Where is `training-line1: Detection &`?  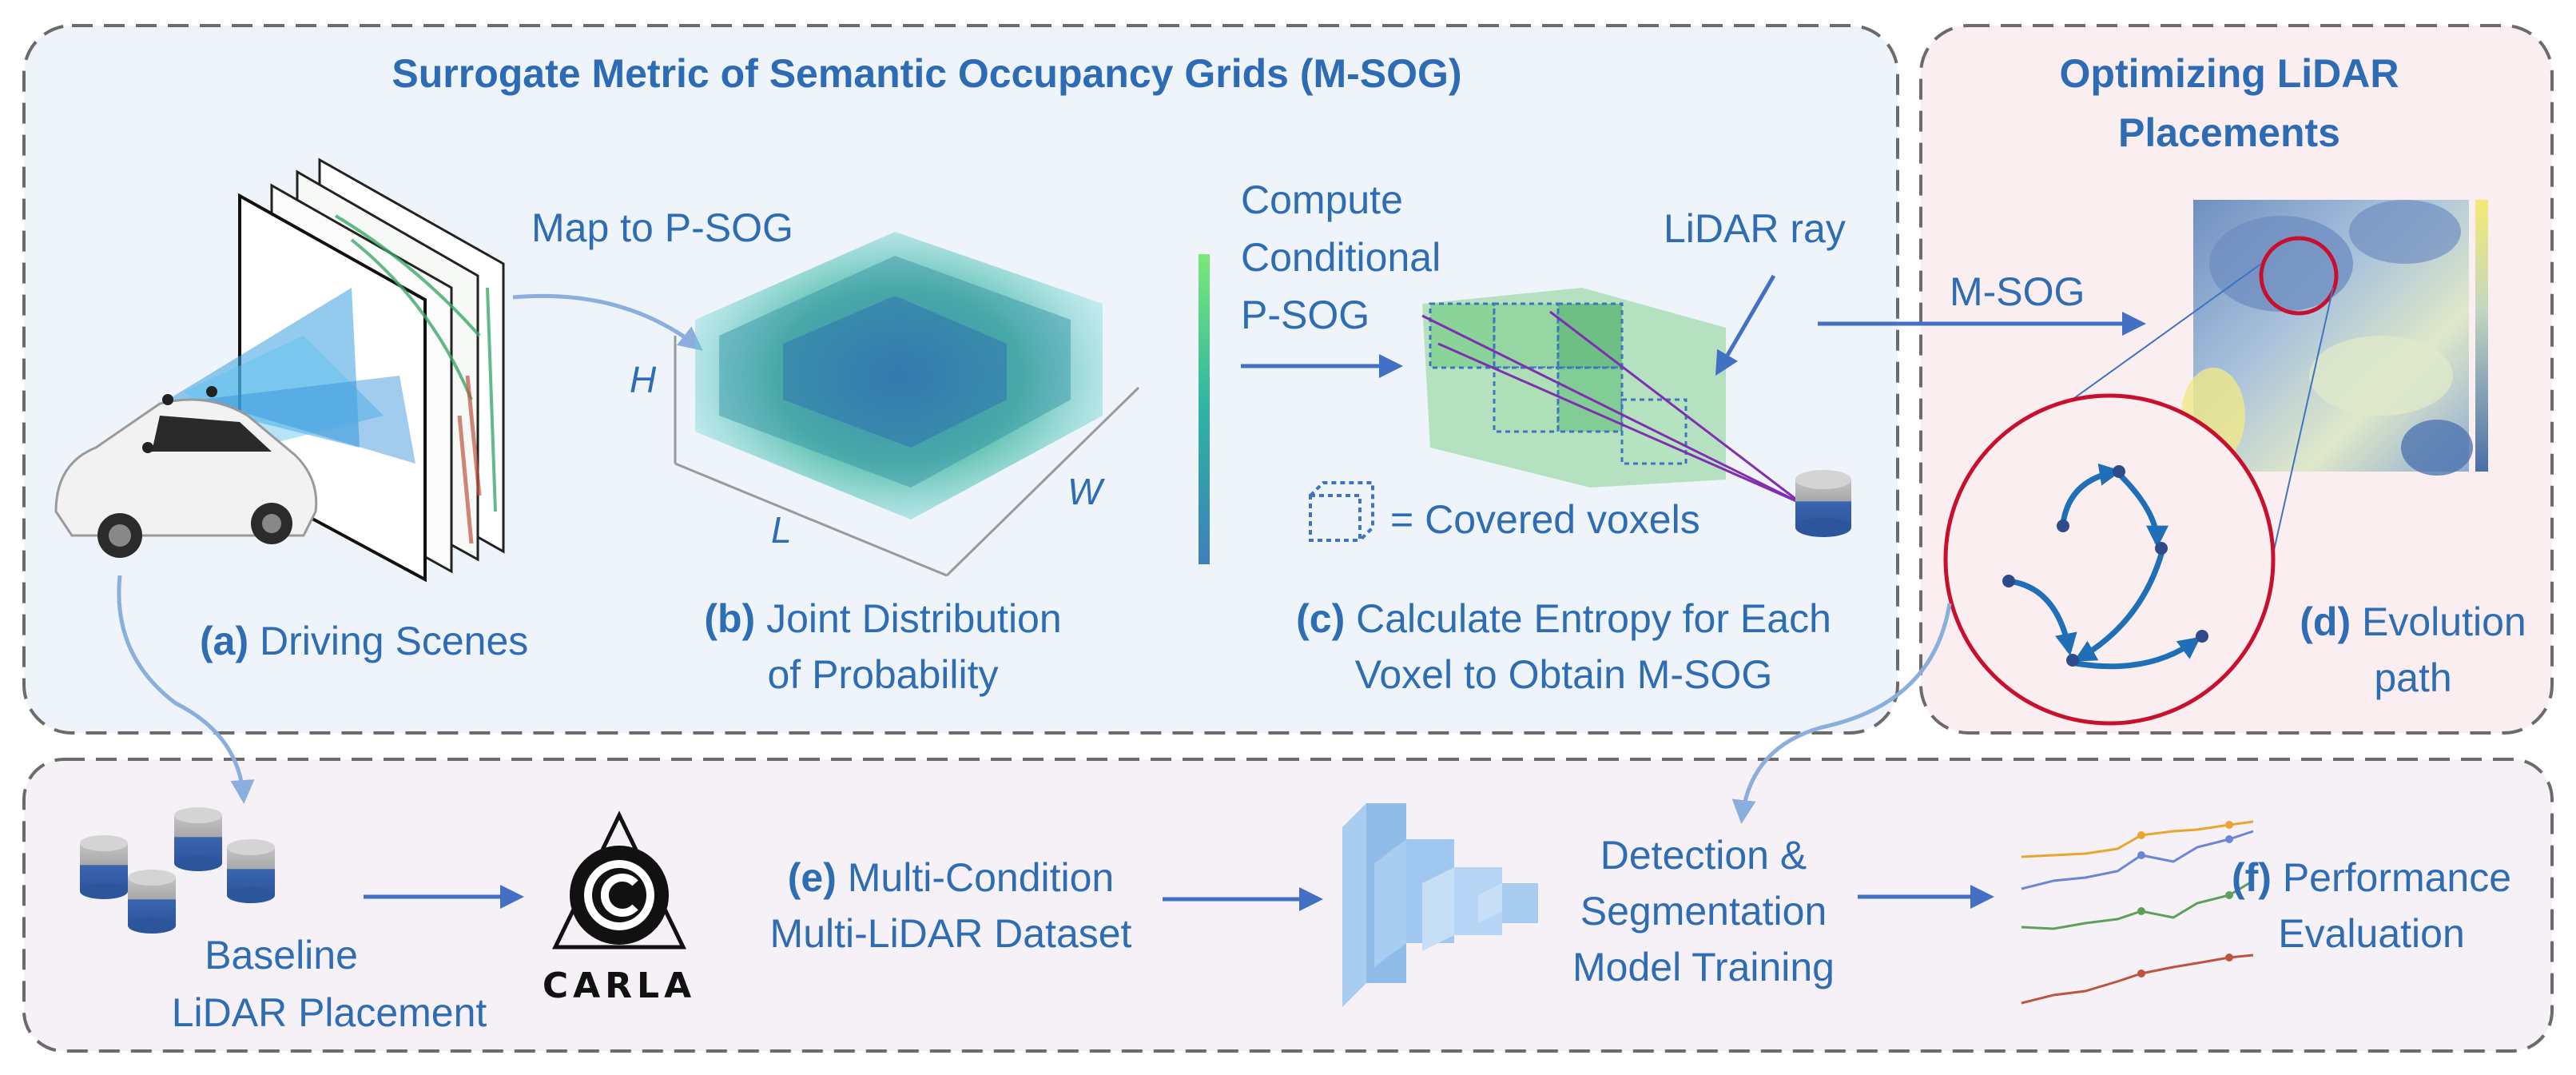
training-line1: Detection & is located at coordinates (1703, 855).